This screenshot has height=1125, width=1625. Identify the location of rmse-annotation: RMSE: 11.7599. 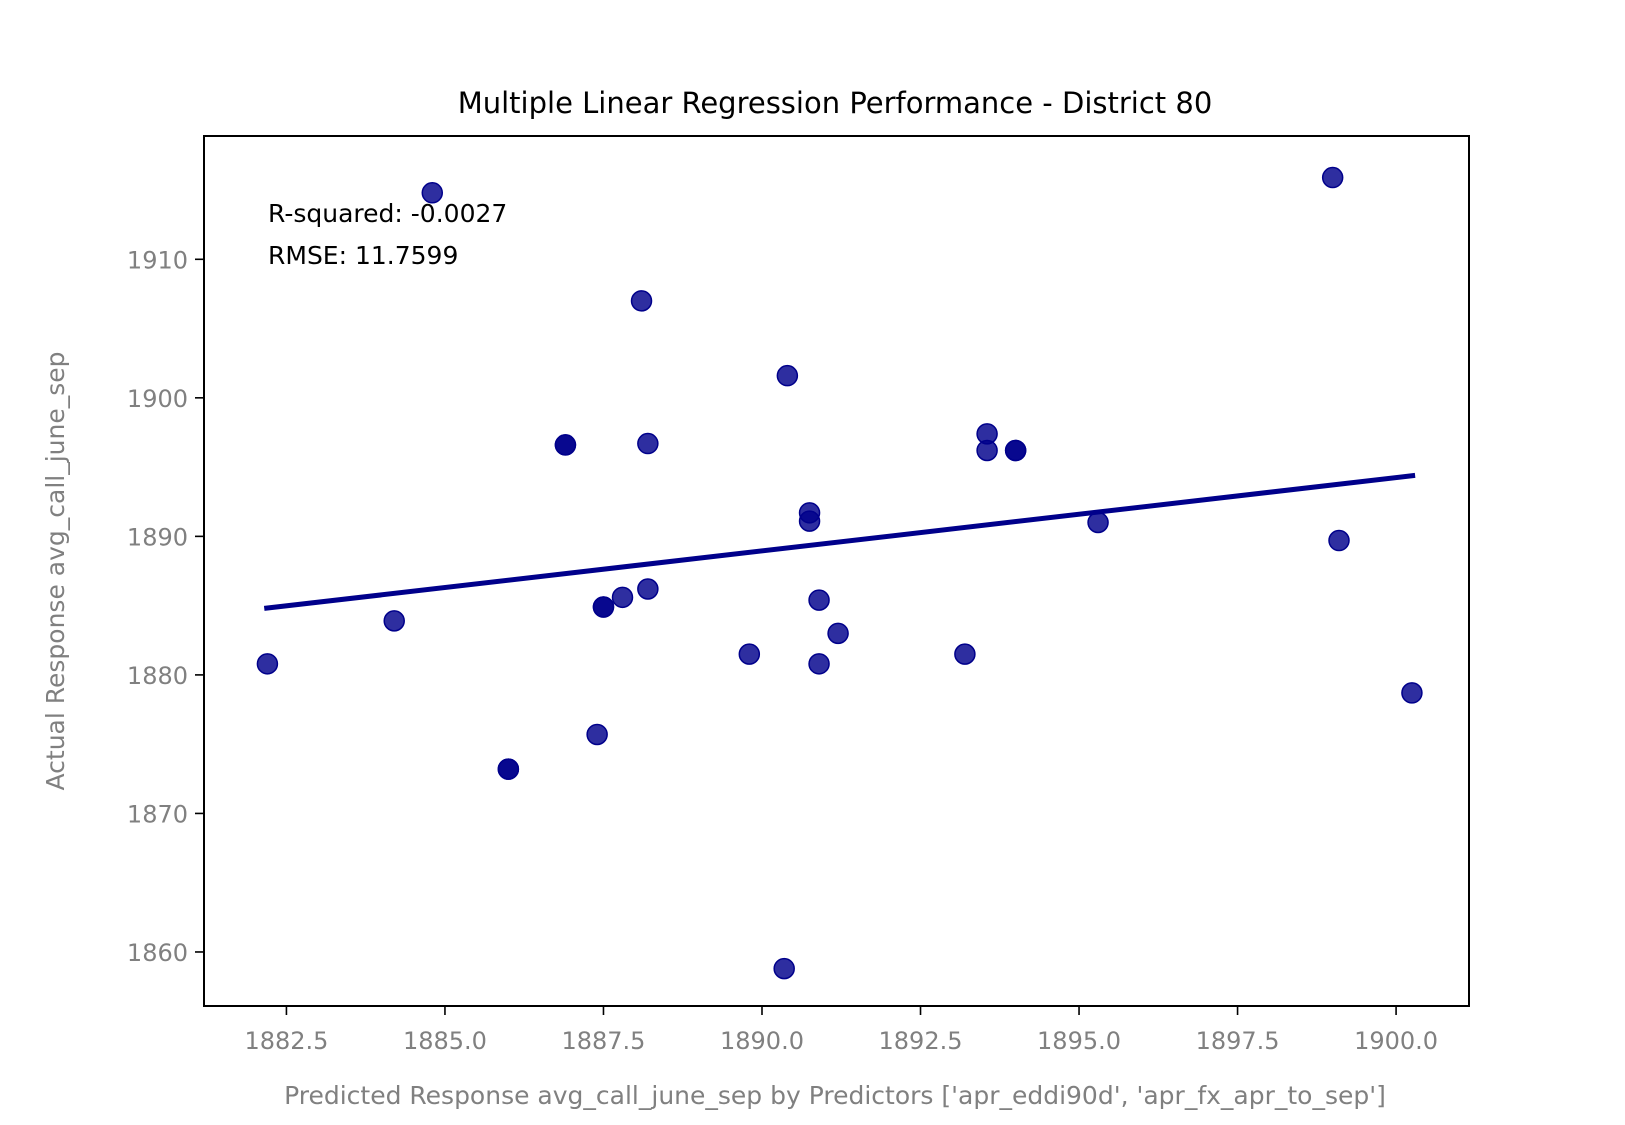
(363, 255).